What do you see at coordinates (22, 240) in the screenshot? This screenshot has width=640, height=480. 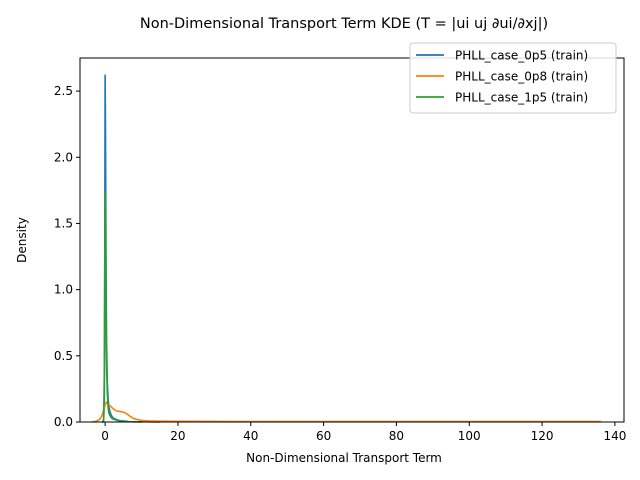 I see `y-axis-label: Density` at bounding box center [22, 240].